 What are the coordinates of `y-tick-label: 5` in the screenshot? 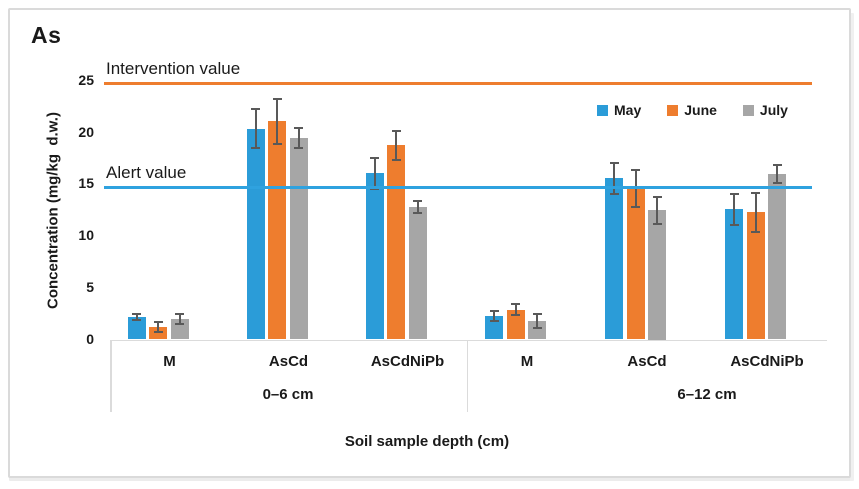 It's located at (90, 286).